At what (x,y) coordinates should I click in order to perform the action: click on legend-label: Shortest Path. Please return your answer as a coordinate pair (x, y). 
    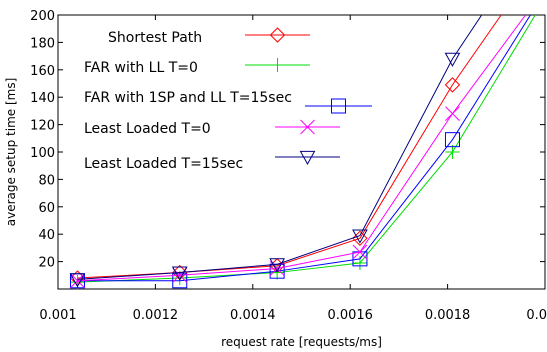
    Looking at the image, I should click on (155, 38).